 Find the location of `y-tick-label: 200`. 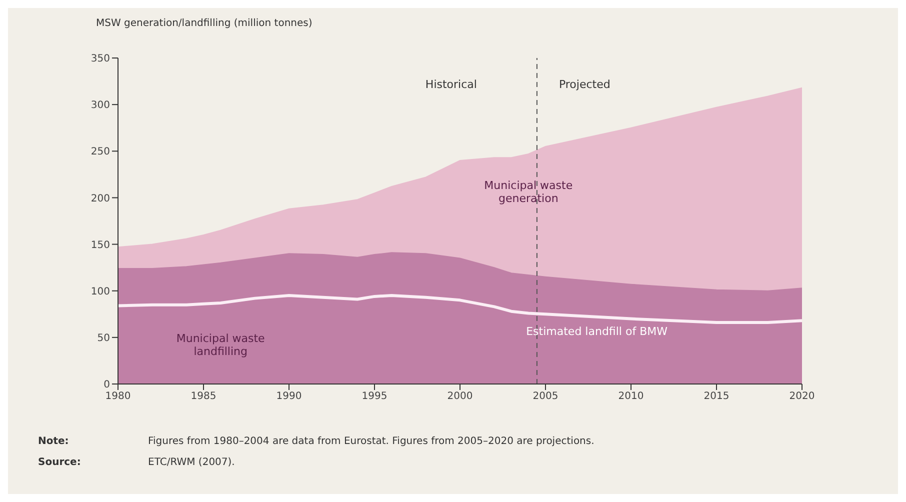

y-tick-label: 200 is located at coordinates (100, 198).